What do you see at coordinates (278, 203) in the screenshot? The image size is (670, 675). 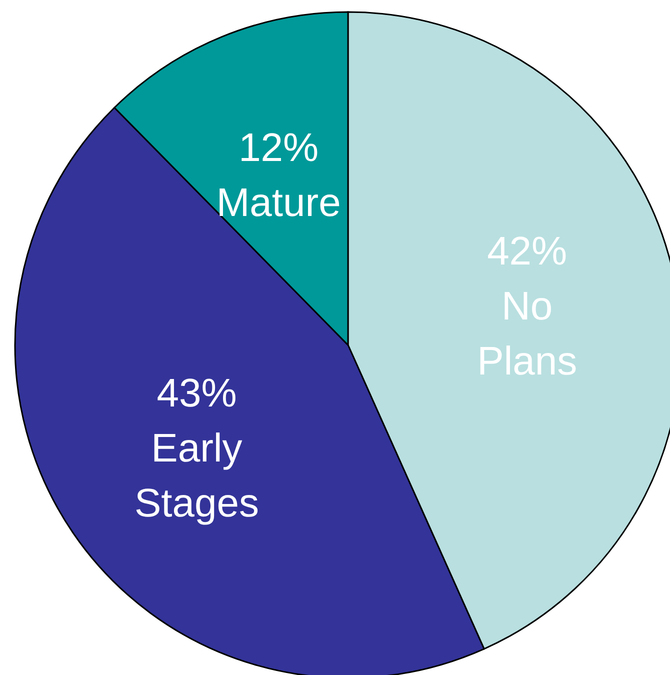 I see `slice-label: Mature` at bounding box center [278, 203].